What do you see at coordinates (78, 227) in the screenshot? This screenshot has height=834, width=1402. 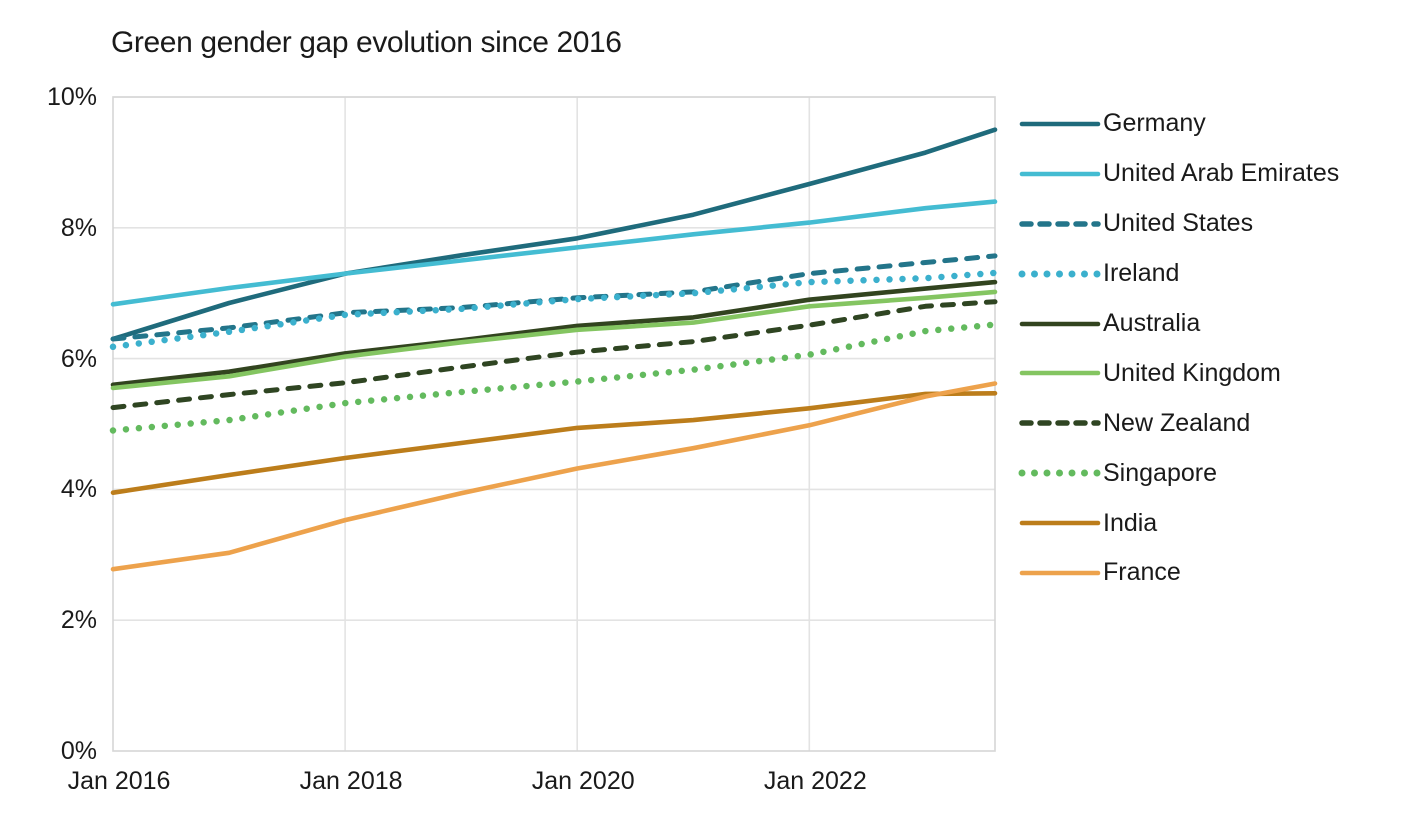 I see `y-tick-label: 8%` at bounding box center [78, 227].